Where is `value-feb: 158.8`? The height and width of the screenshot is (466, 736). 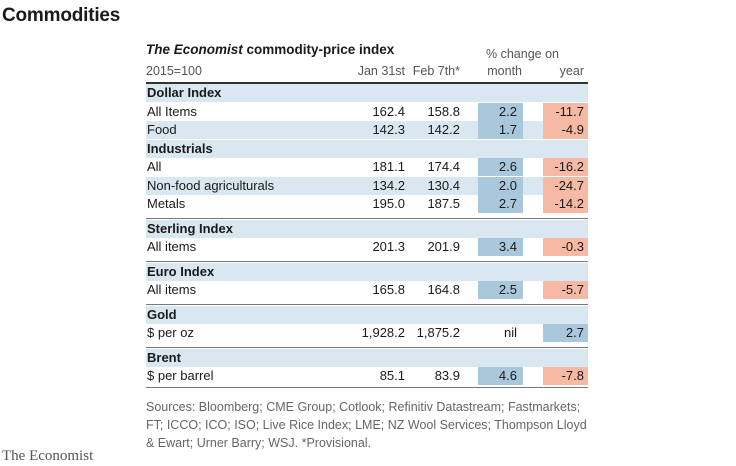 value-feb: 158.8 is located at coordinates (443, 111).